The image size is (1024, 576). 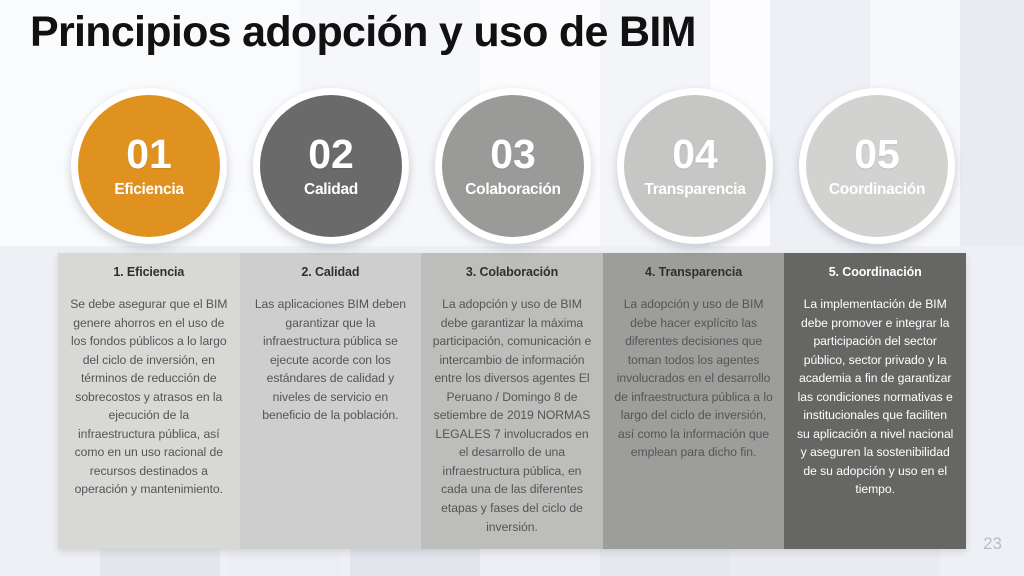 I want to click on principle-circle-05: 05 Coordinación, so click(x=877, y=166).